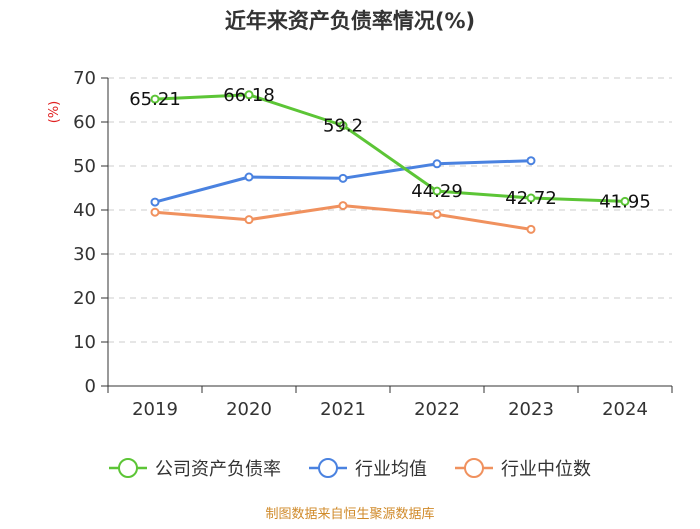  Describe the element at coordinates (249, 409) in the screenshot. I see `x-tick-label: 2020` at that location.